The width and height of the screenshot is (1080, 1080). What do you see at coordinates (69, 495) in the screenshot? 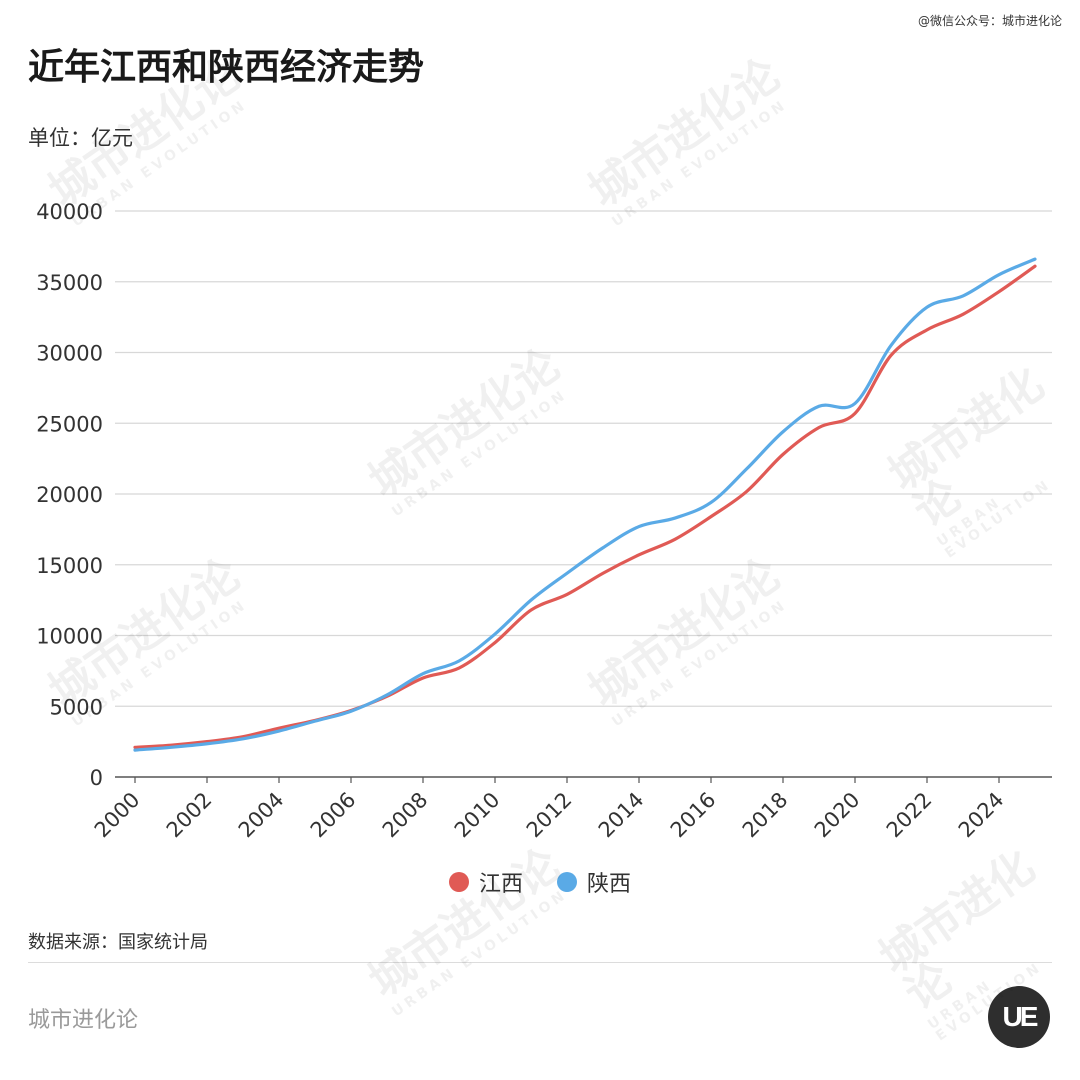
I see `y-tick-label: 20000` at bounding box center [69, 495].